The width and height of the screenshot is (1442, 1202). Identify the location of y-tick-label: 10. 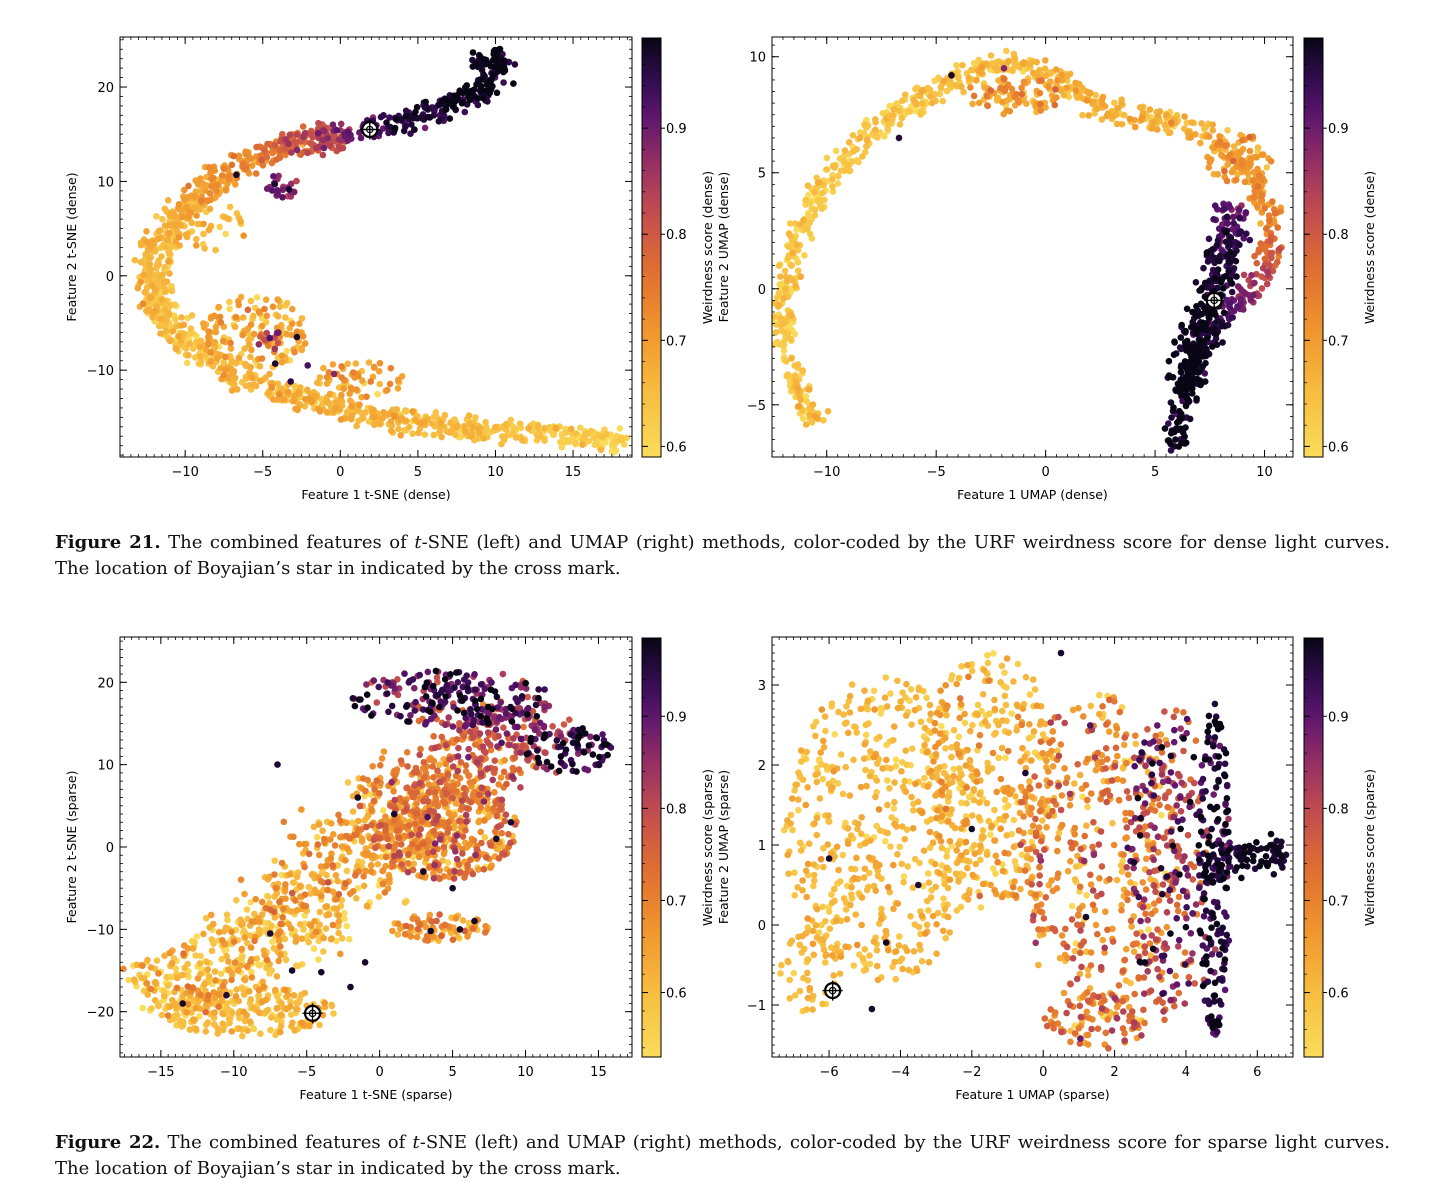
(105, 182).